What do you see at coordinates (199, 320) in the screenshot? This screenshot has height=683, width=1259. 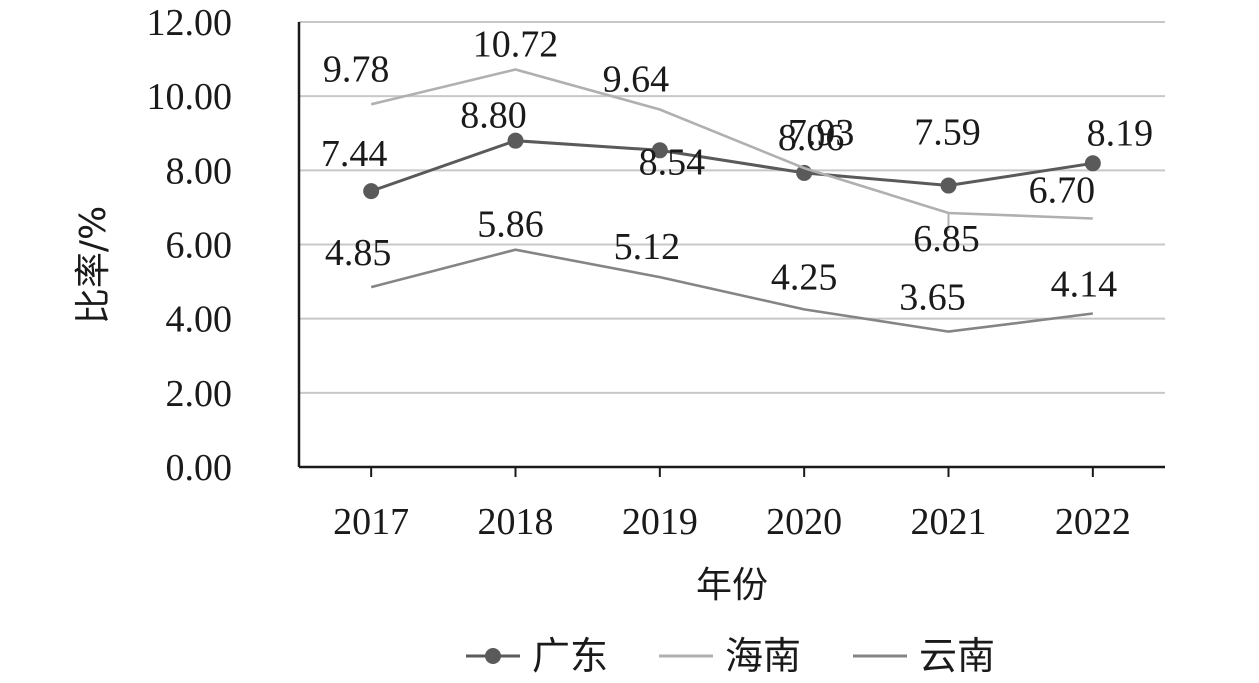 I see `y-tick-label: 4.00` at bounding box center [199, 320].